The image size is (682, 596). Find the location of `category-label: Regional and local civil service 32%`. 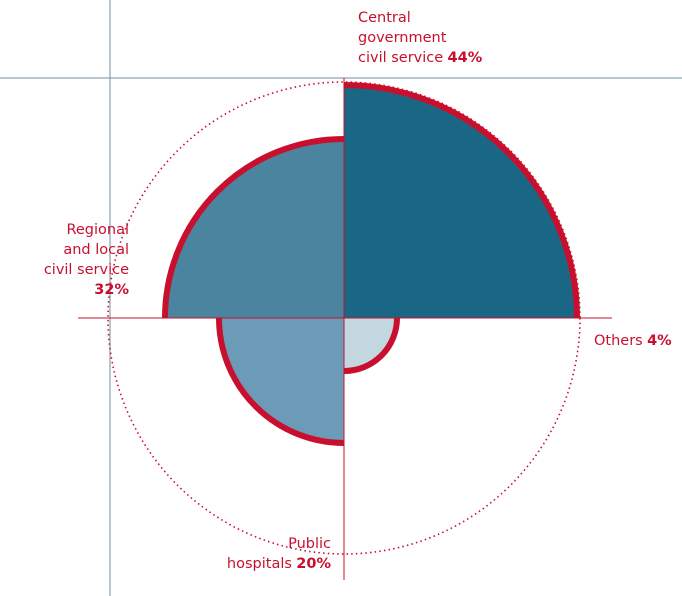

category-label: Regional and local civil service 32% is located at coordinates (86, 260).